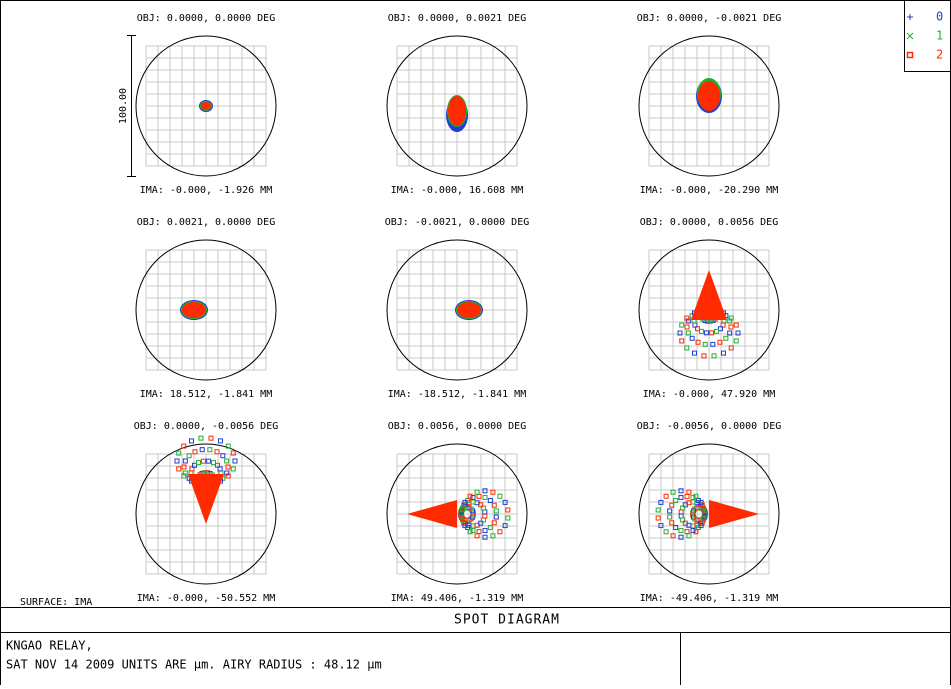  I want to click on ima-label: IMA: 49.406, -1.319 MM, so click(457, 598).